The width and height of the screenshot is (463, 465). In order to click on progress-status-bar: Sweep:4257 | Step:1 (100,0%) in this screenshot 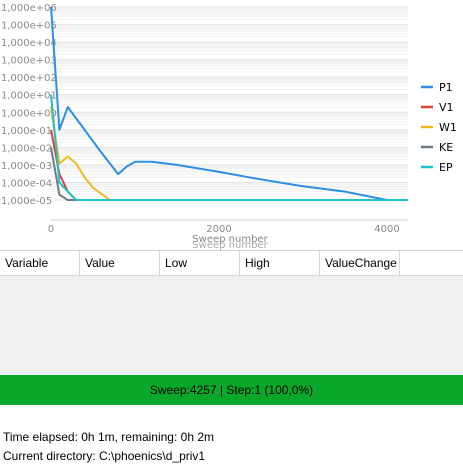, I will do `click(231, 390)`.